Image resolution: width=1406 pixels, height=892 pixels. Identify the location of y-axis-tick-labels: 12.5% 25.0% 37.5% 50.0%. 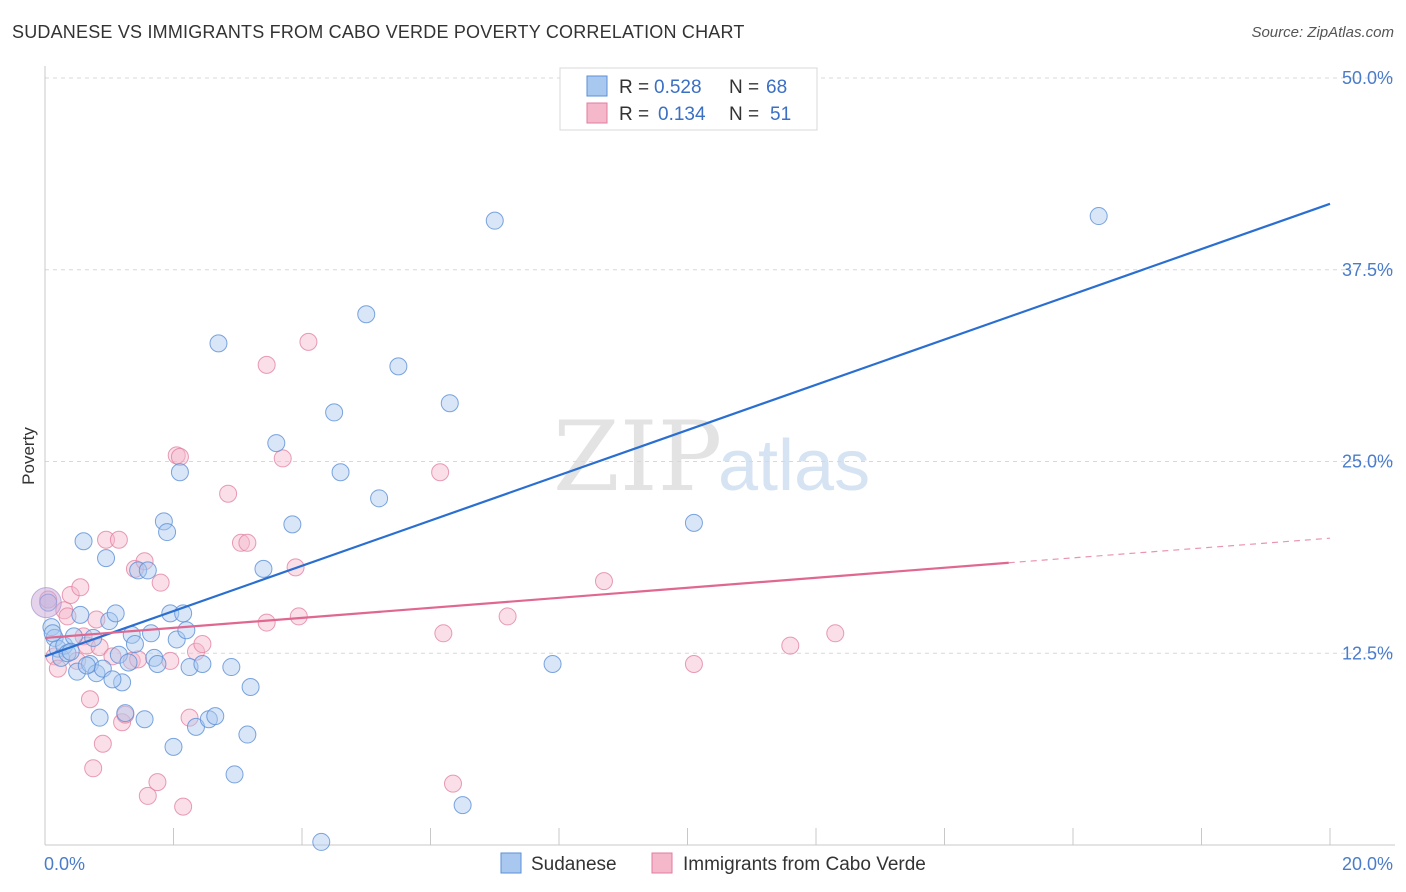
(1367, 365).